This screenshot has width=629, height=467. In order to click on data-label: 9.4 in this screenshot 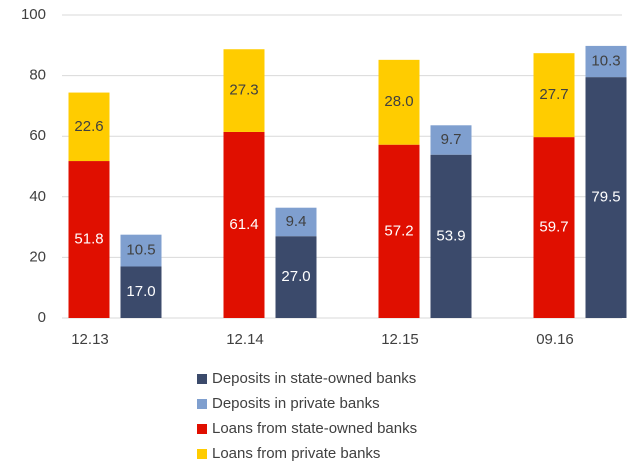, I will do `click(296, 221)`.